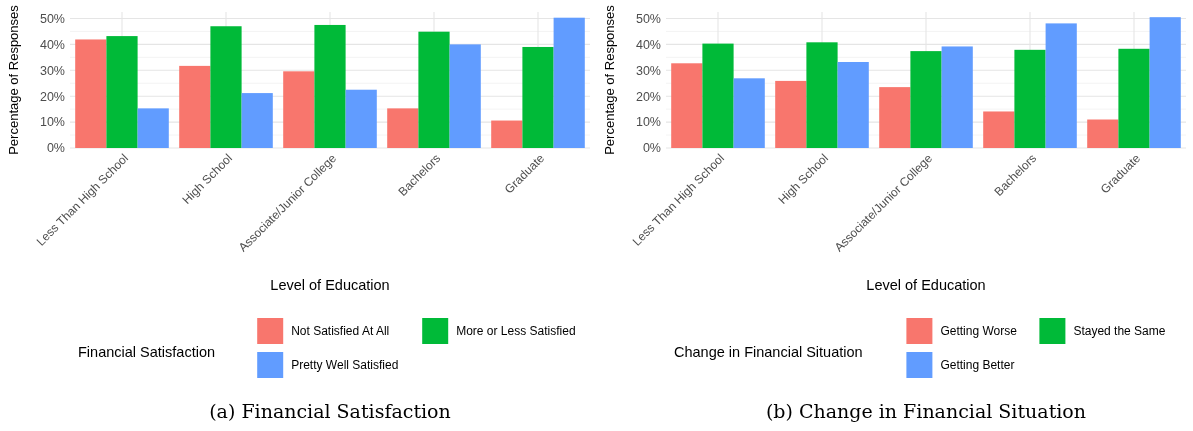  What do you see at coordinates (979, 331) in the screenshot?
I see `legend-label: Getting Worse` at bounding box center [979, 331].